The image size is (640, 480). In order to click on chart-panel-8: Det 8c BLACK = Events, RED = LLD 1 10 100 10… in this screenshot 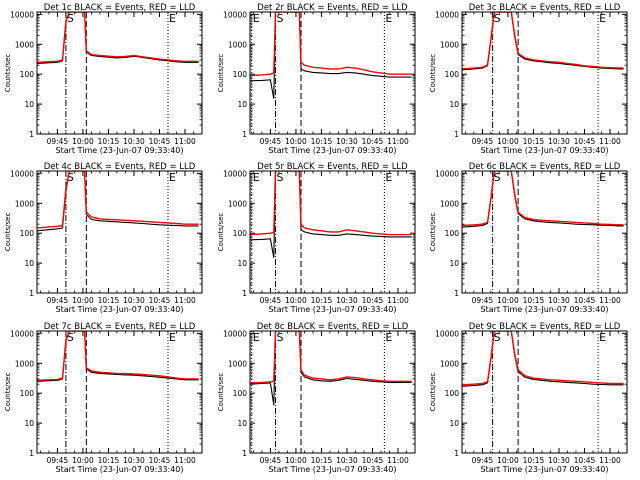, I will do `click(316, 398)`.